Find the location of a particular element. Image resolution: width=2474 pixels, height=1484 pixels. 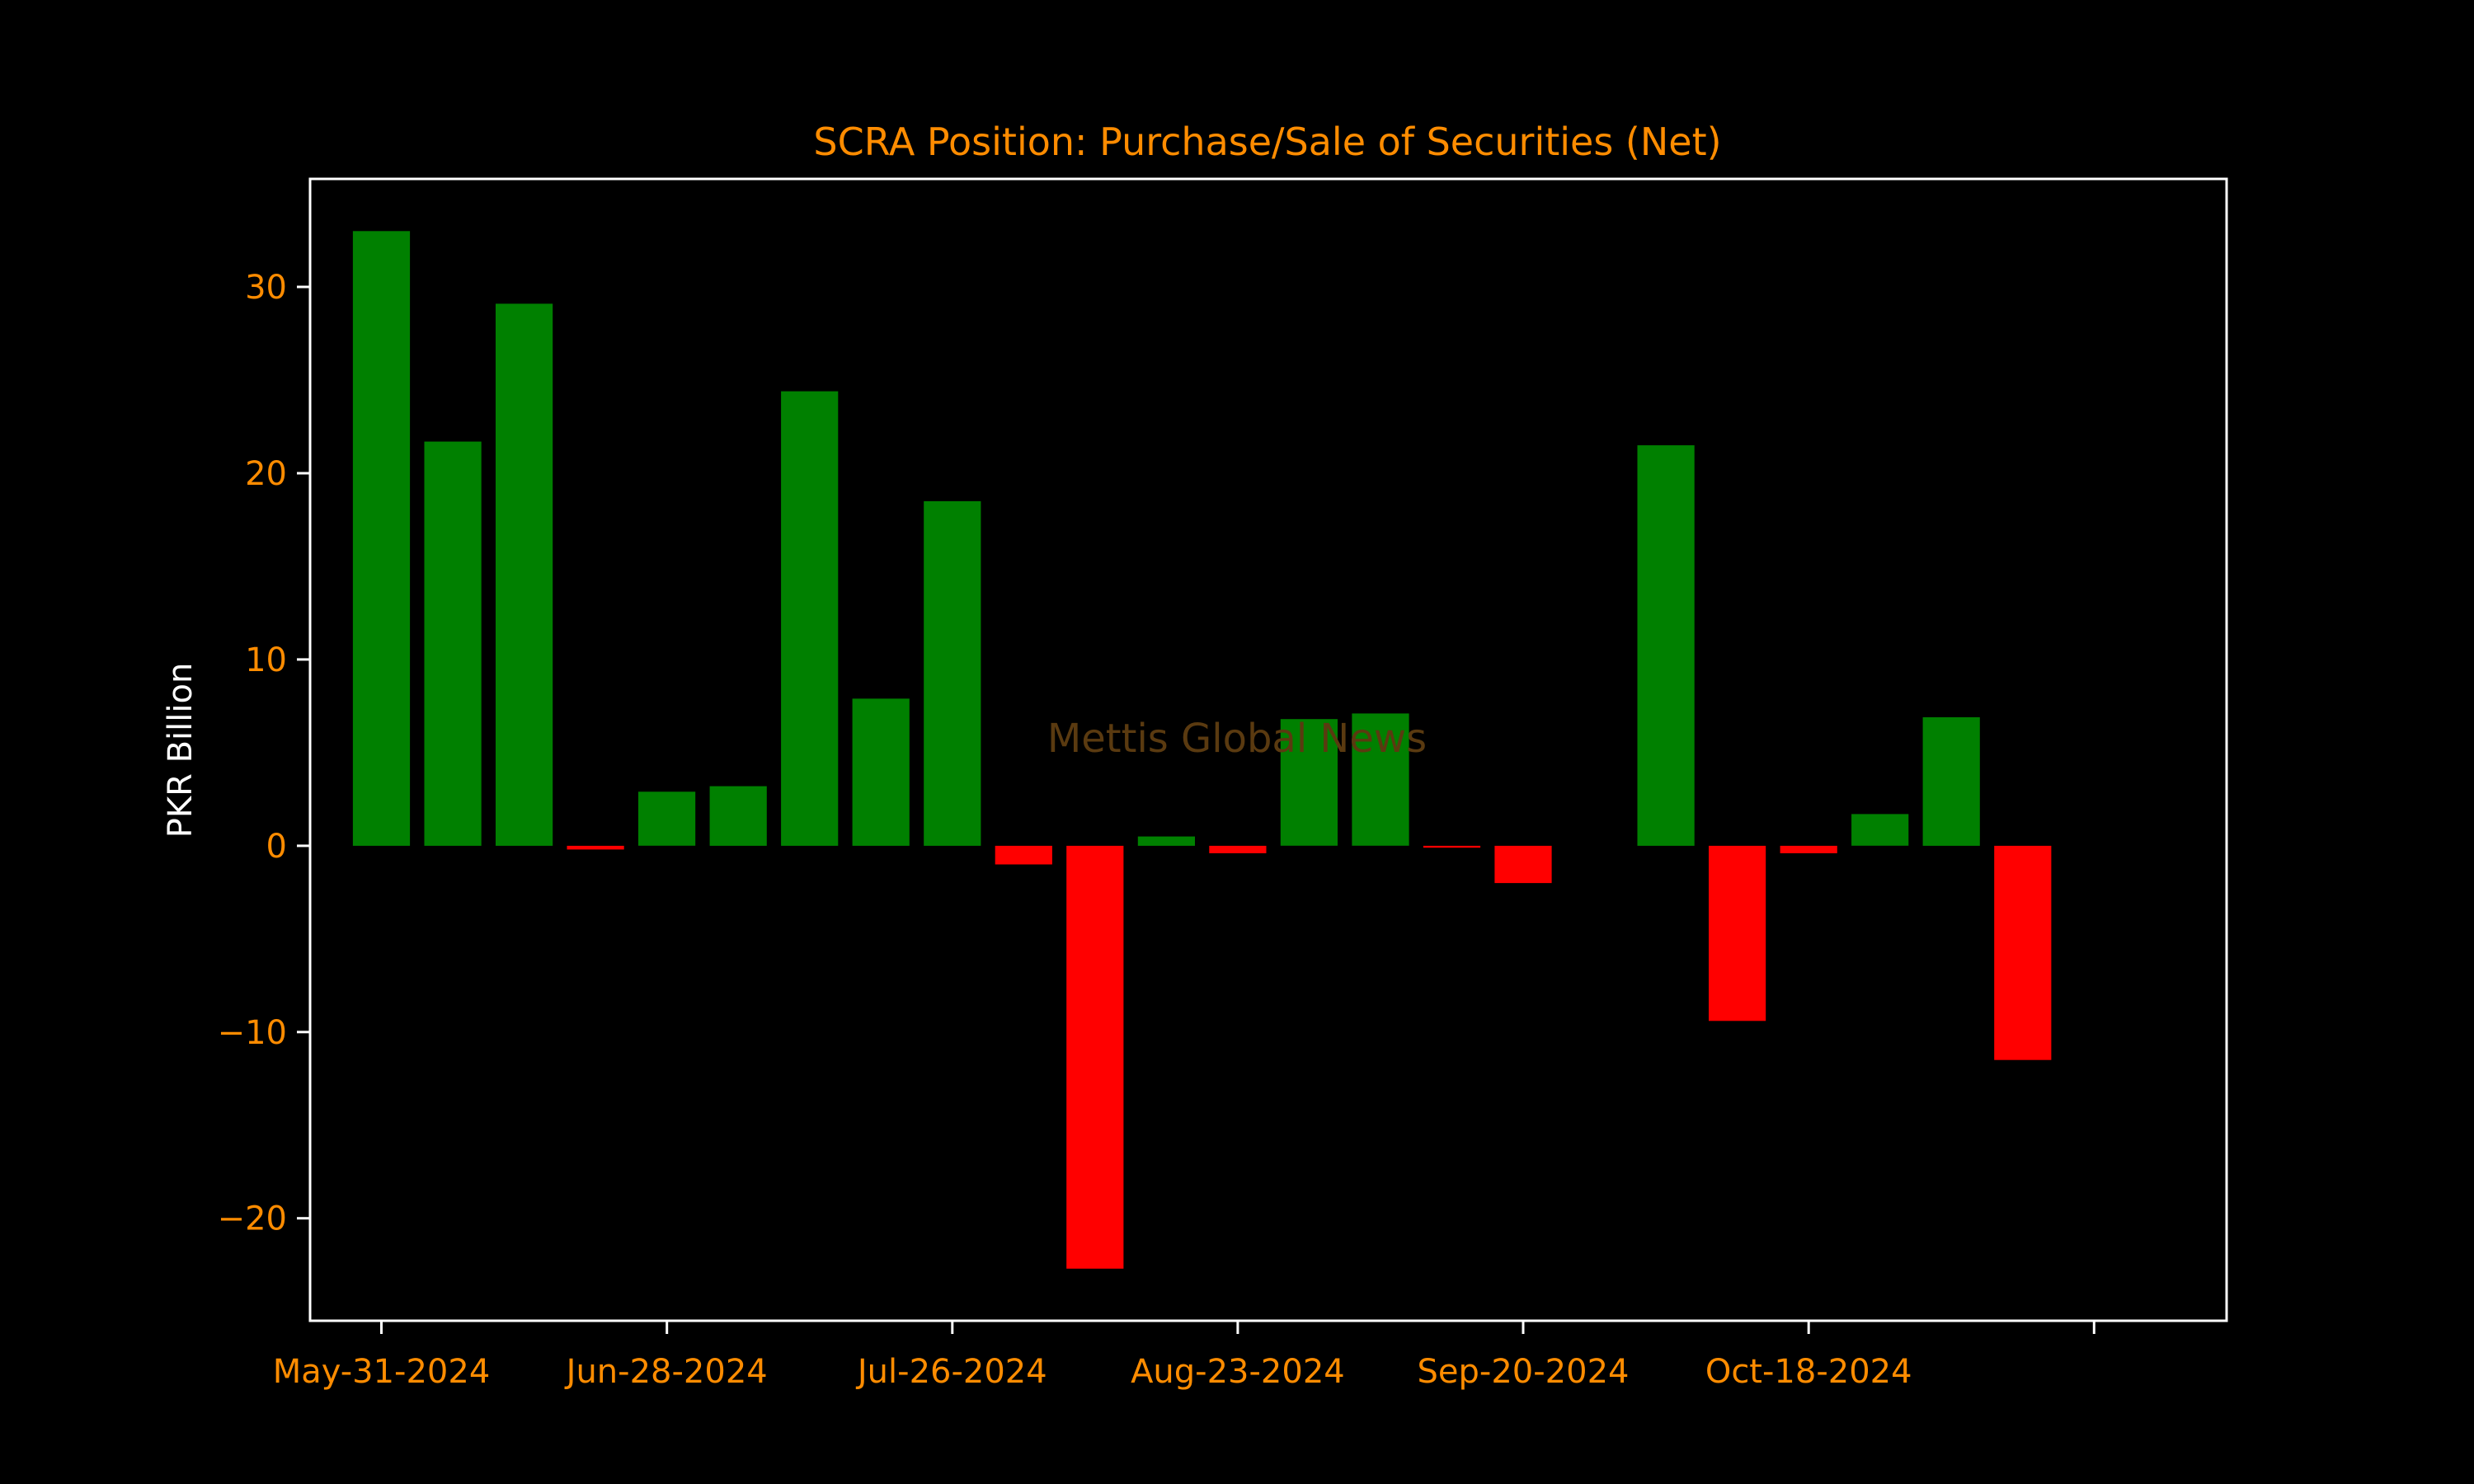

y-tick-label: 20 is located at coordinates (266, 474).